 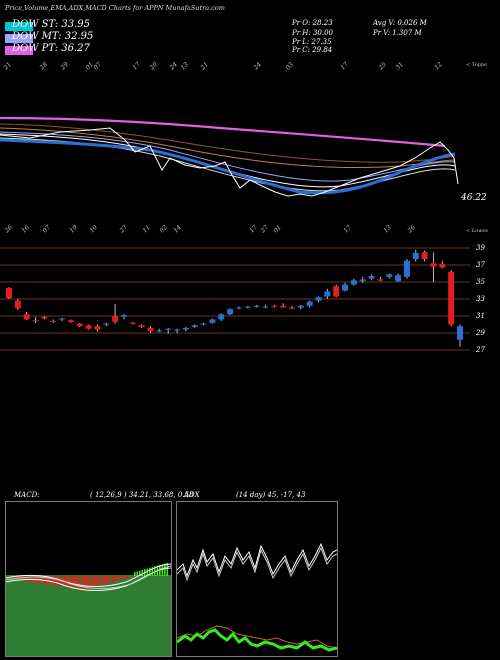 What do you see at coordinates (480, 248) in the screenshot?
I see `y-tick-39: 39` at bounding box center [480, 248].